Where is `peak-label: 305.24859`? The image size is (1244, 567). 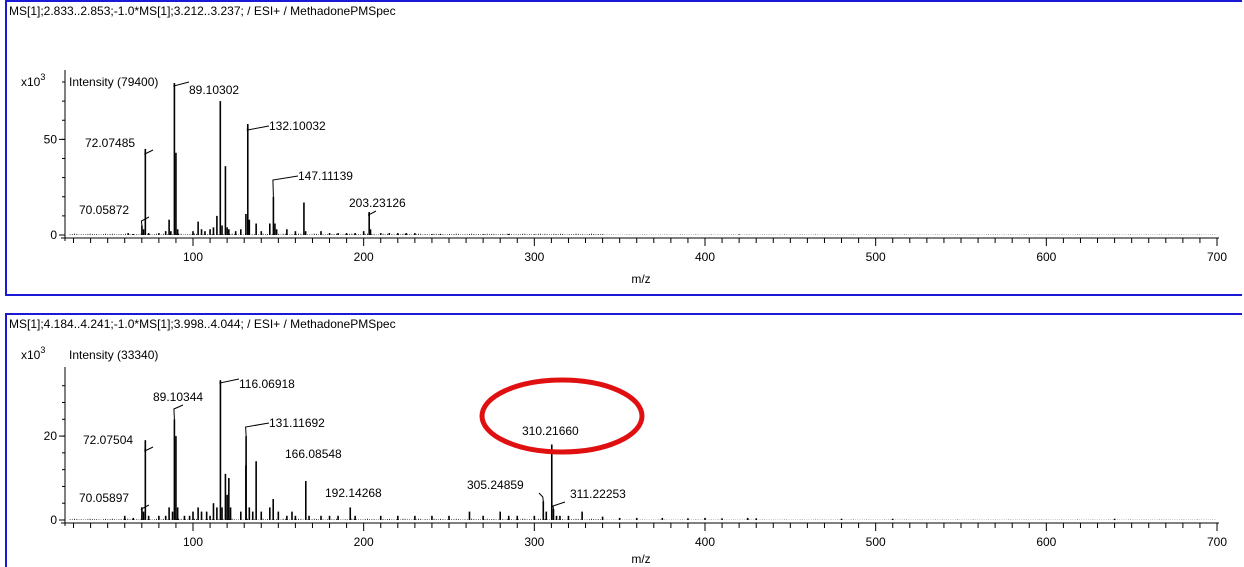 peak-label: 305.24859 is located at coordinates (495, 485).